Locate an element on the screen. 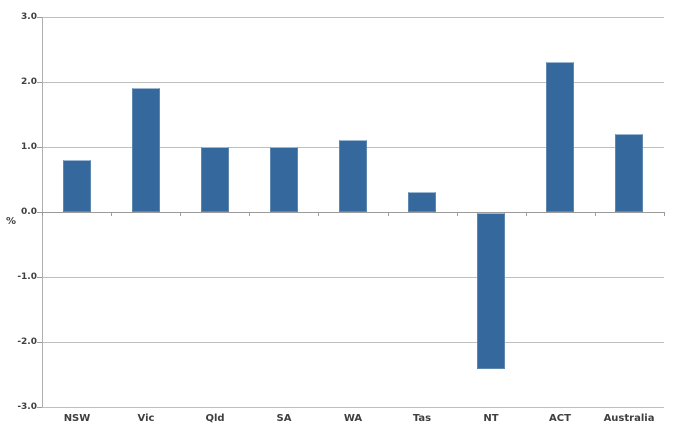  bar-SA is located at coordinates (284, 179).